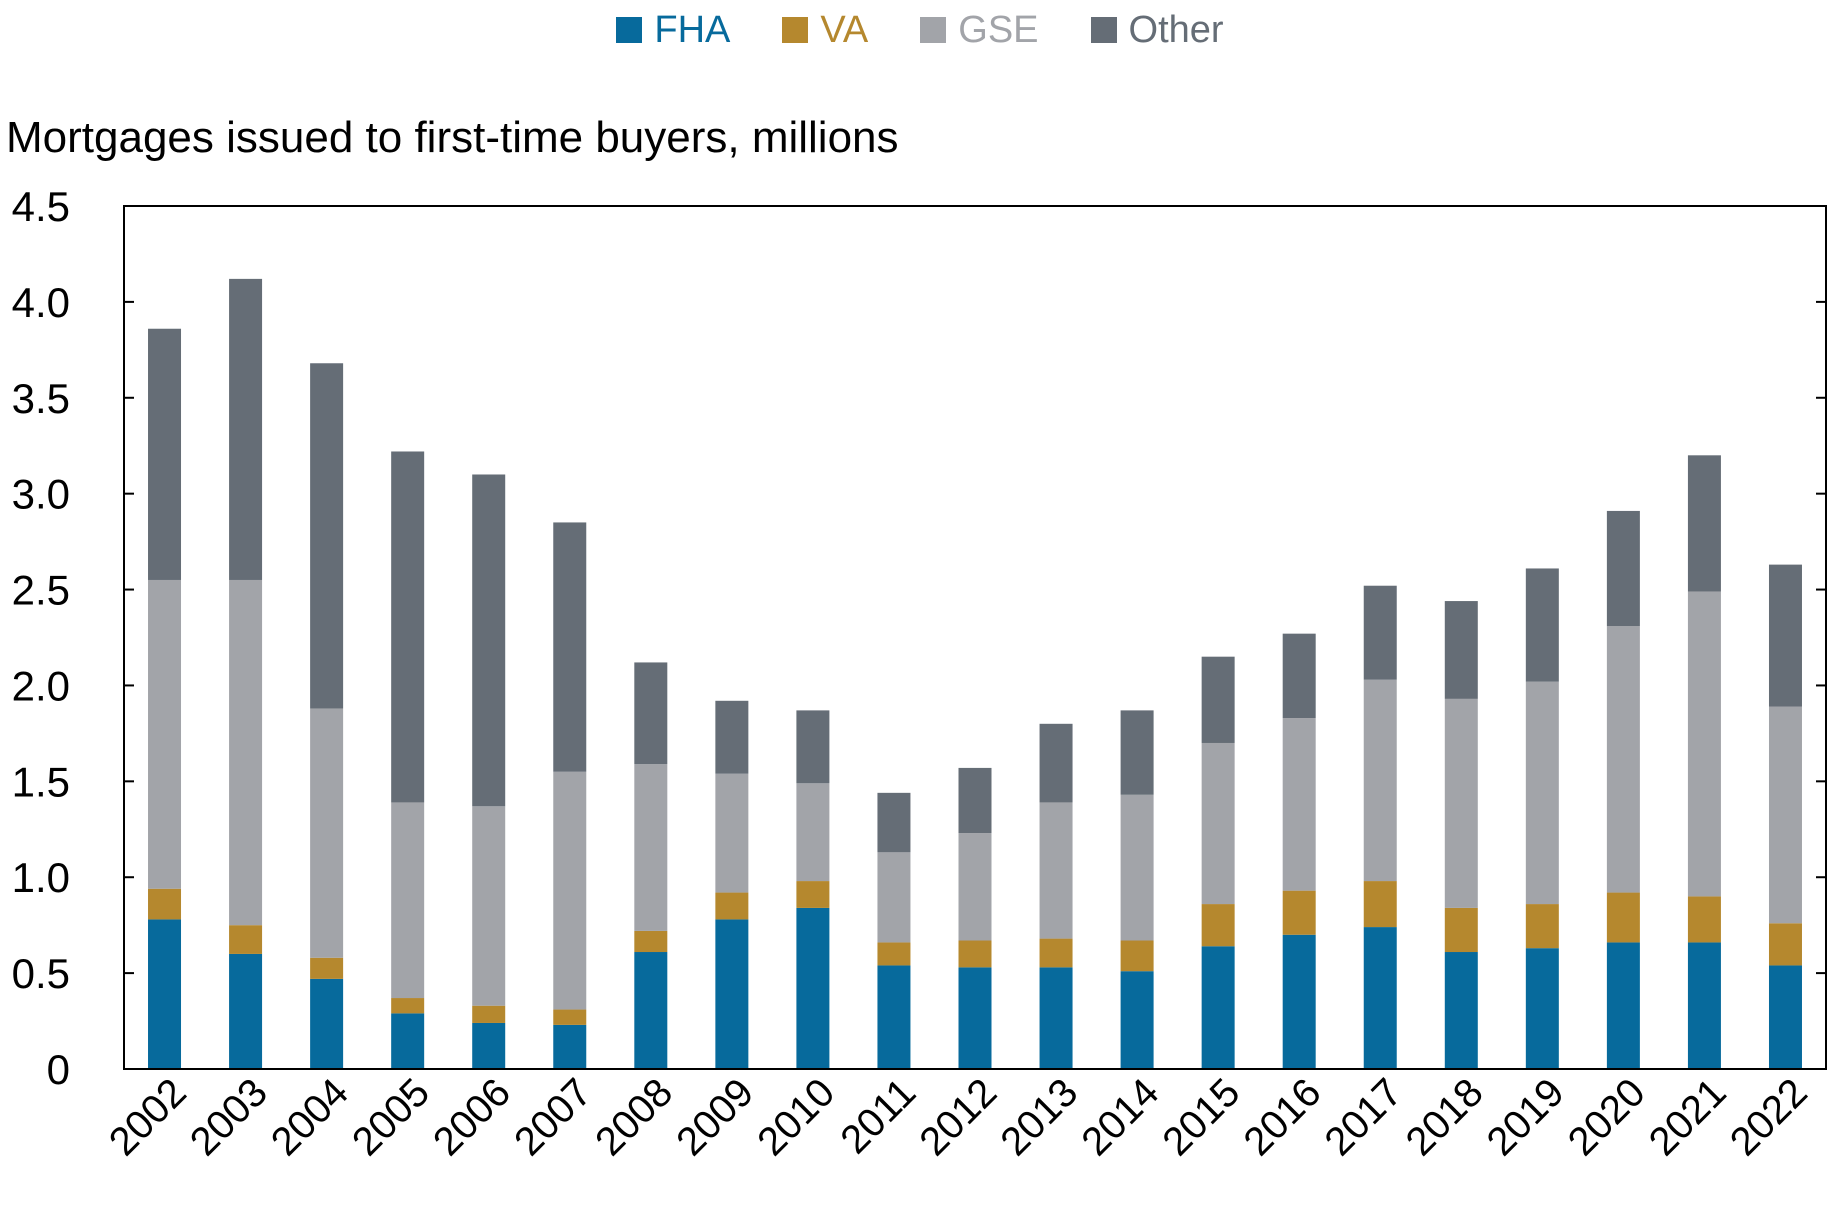 The width and height of the screenshot is (1840, 1213). I want to click on bar-other-2011, so click(894, 822).